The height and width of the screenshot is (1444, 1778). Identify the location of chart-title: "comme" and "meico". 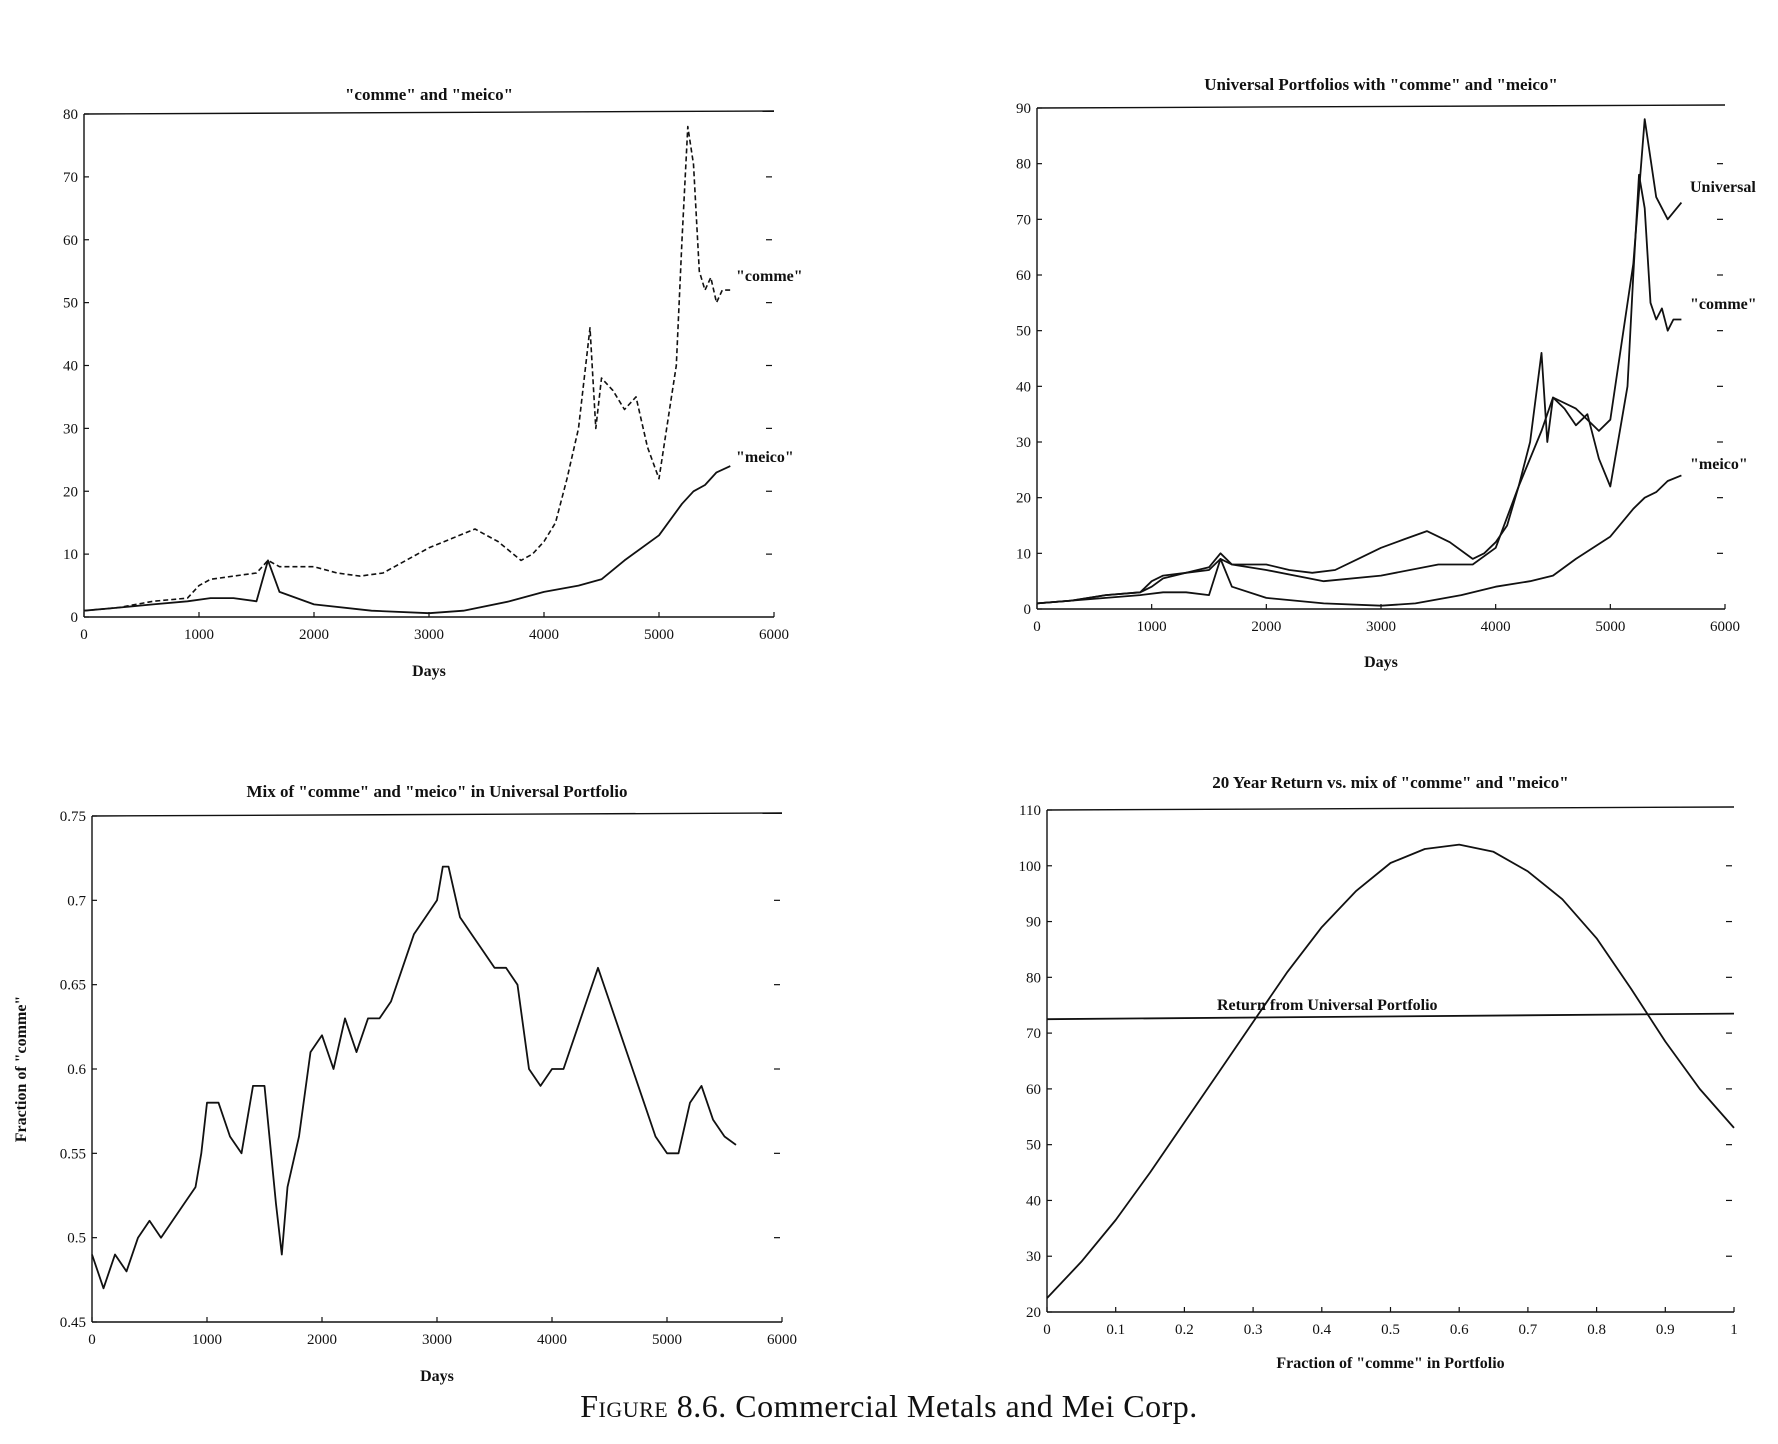
(429, 94).